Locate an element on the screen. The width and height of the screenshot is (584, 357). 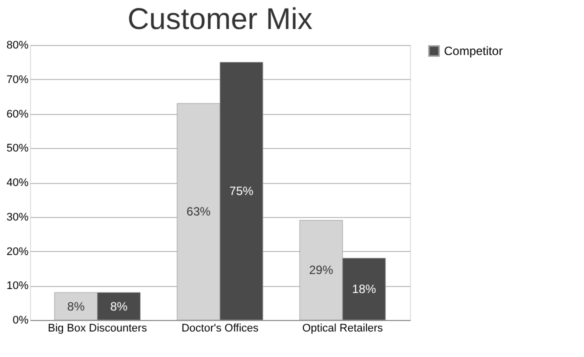
data-label: 29% is located at coordinates (321, 270).